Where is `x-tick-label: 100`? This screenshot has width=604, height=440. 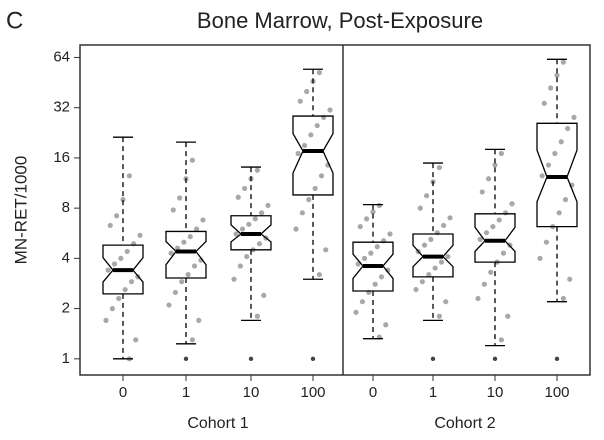
x-tick-label: 100 is located at coordinates (556, 392).